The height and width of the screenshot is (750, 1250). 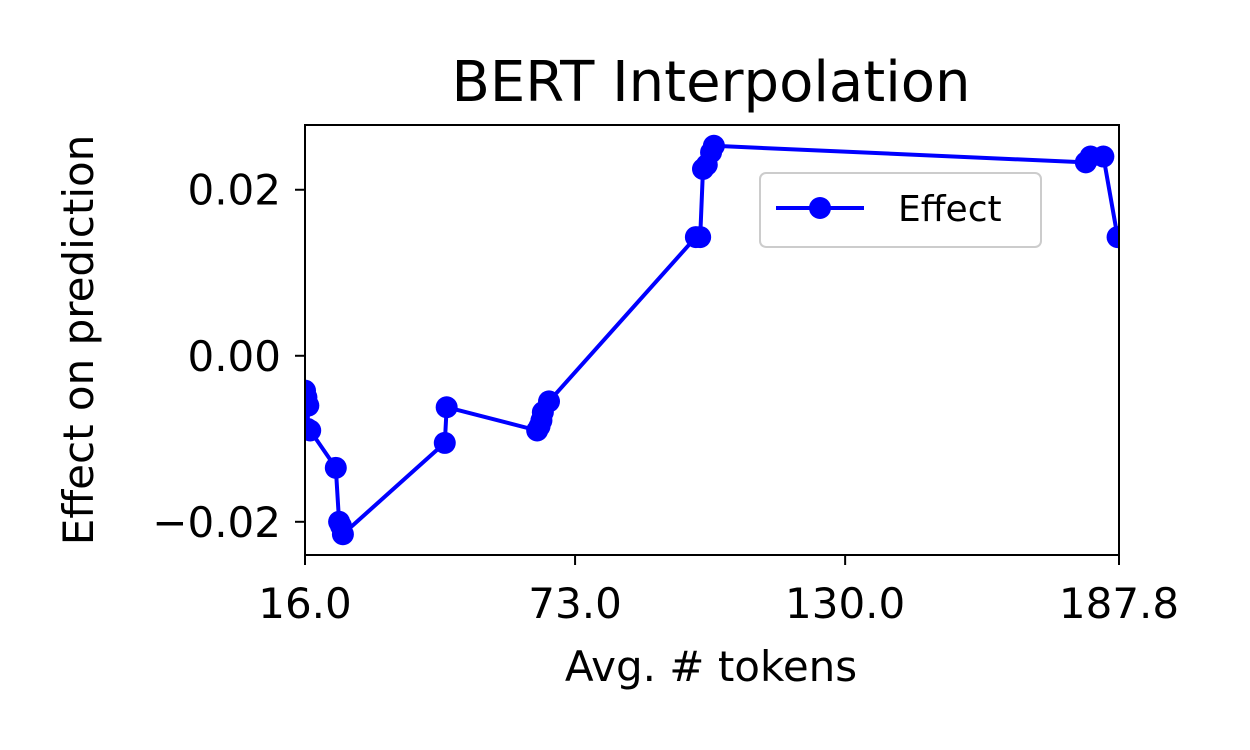 I want to click on legend-marker-swatch, so click(x=820, y=208).